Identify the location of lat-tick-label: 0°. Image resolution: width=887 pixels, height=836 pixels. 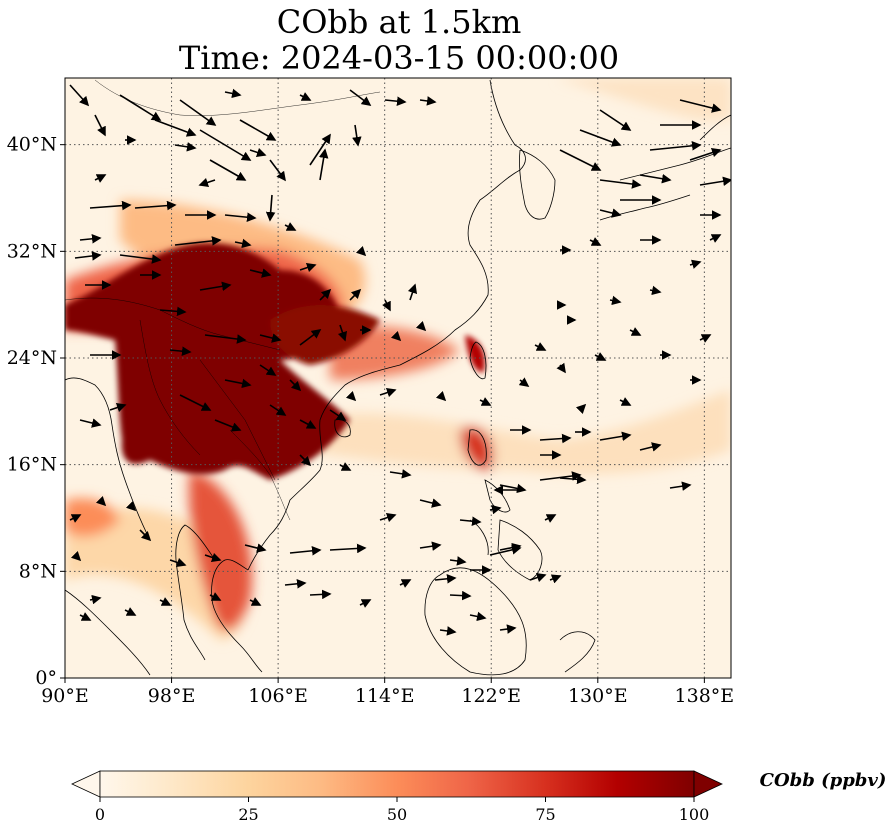
(46, 678).